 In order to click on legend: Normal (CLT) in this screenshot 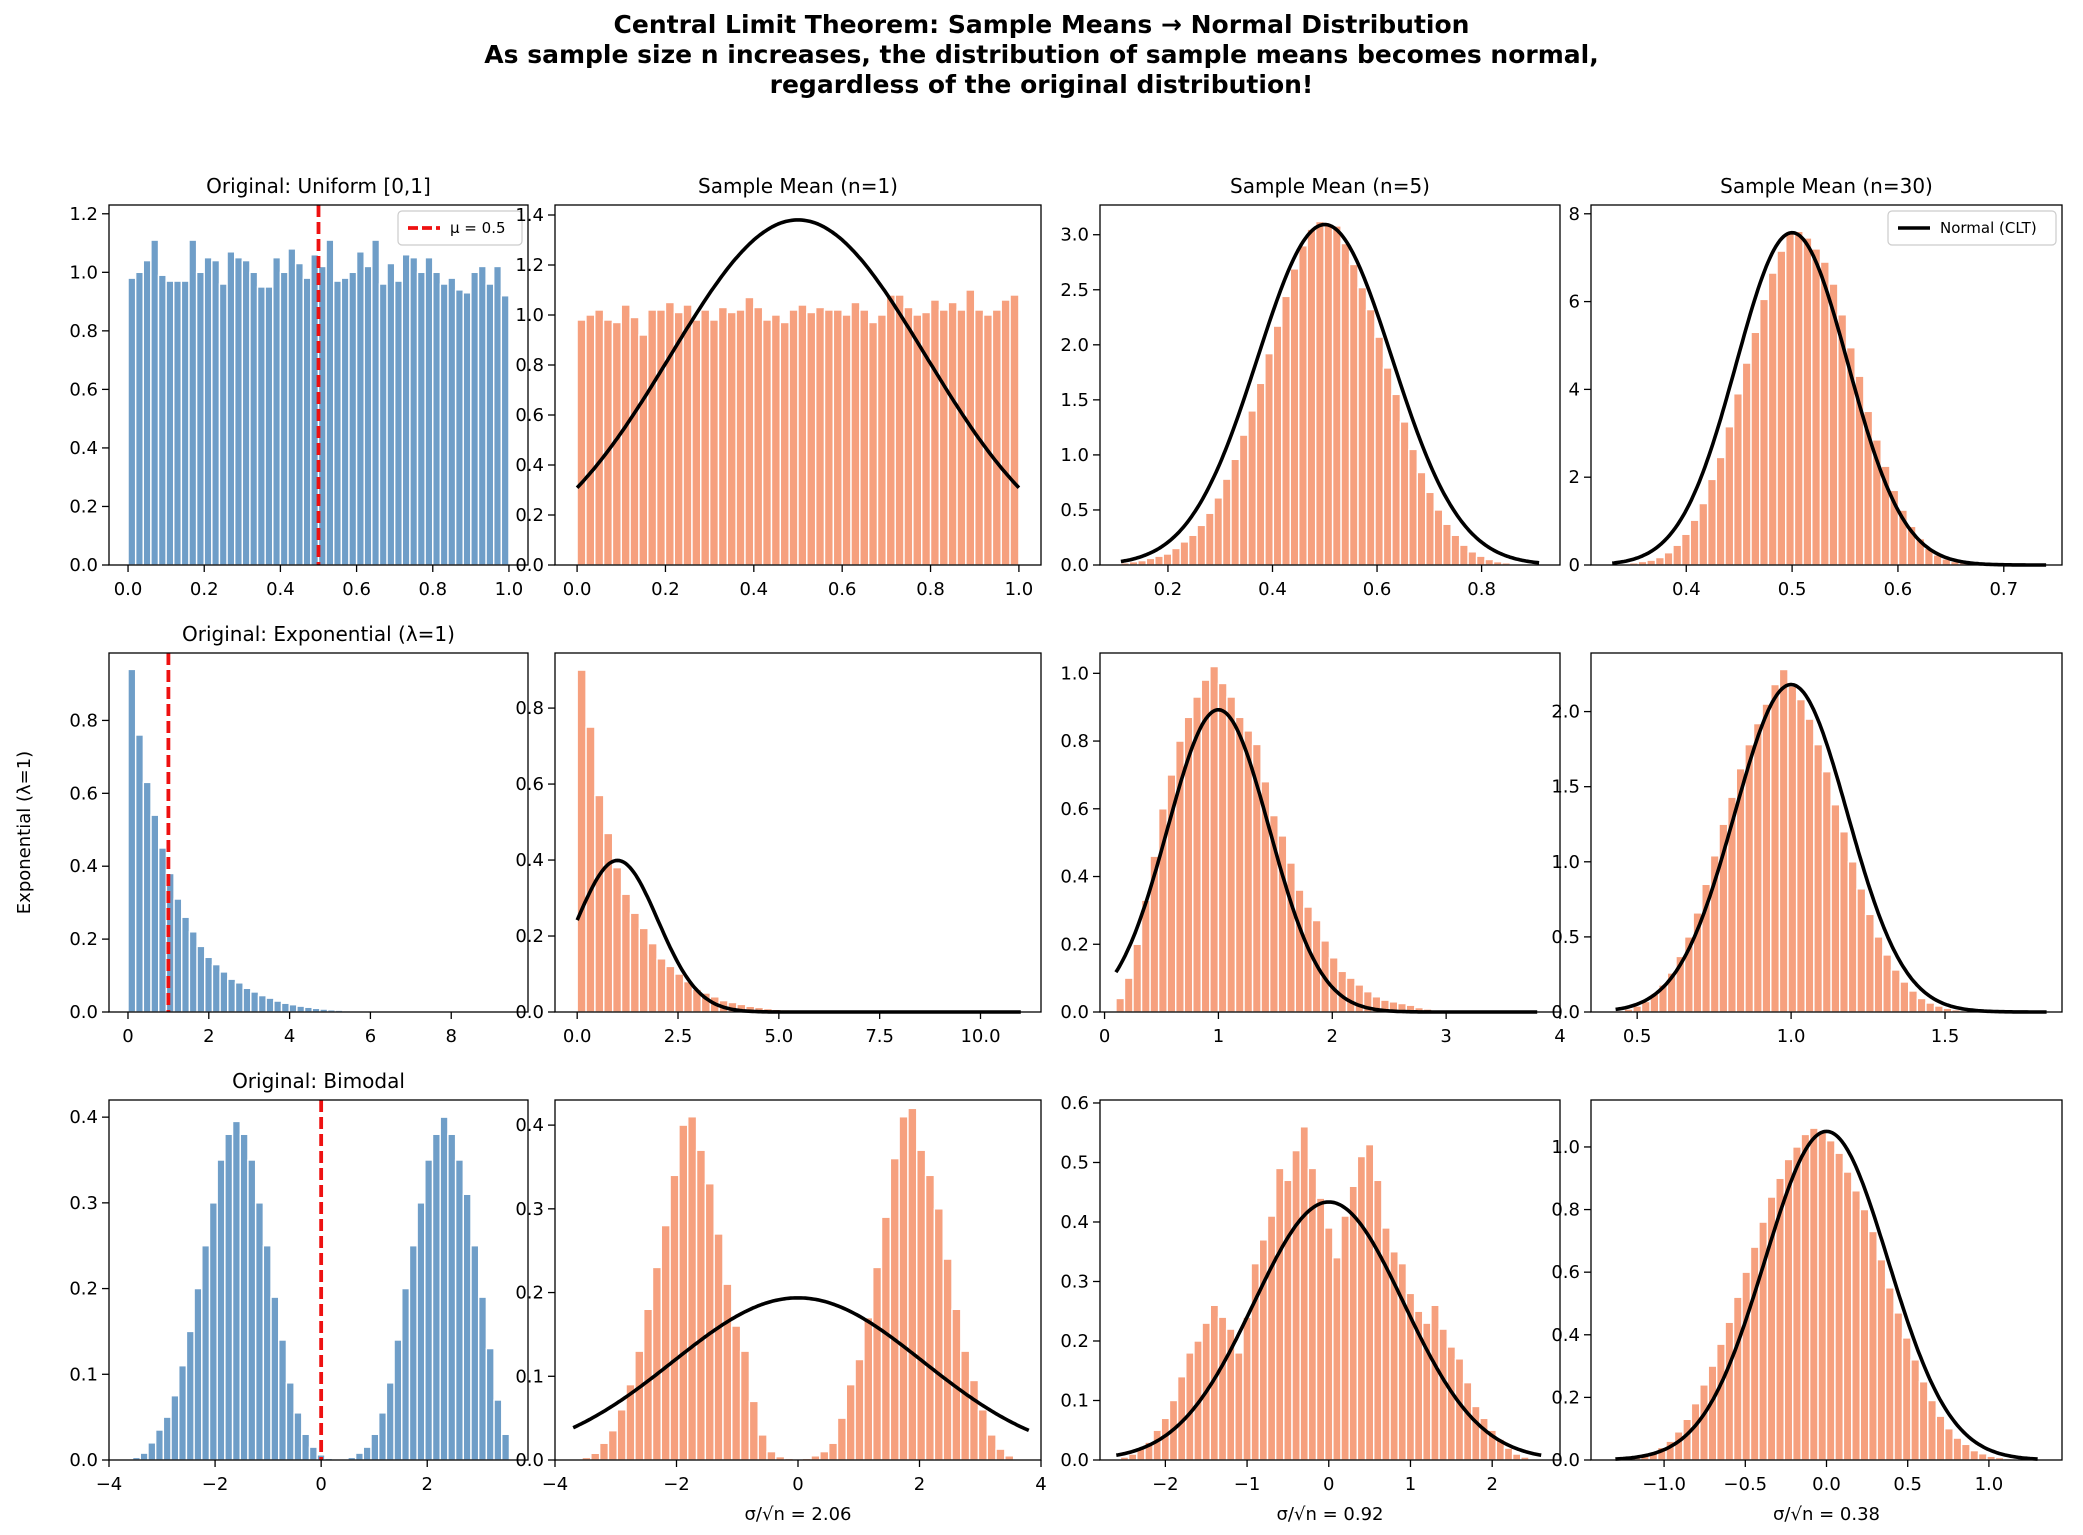, I will do `click(1972, 228)`.